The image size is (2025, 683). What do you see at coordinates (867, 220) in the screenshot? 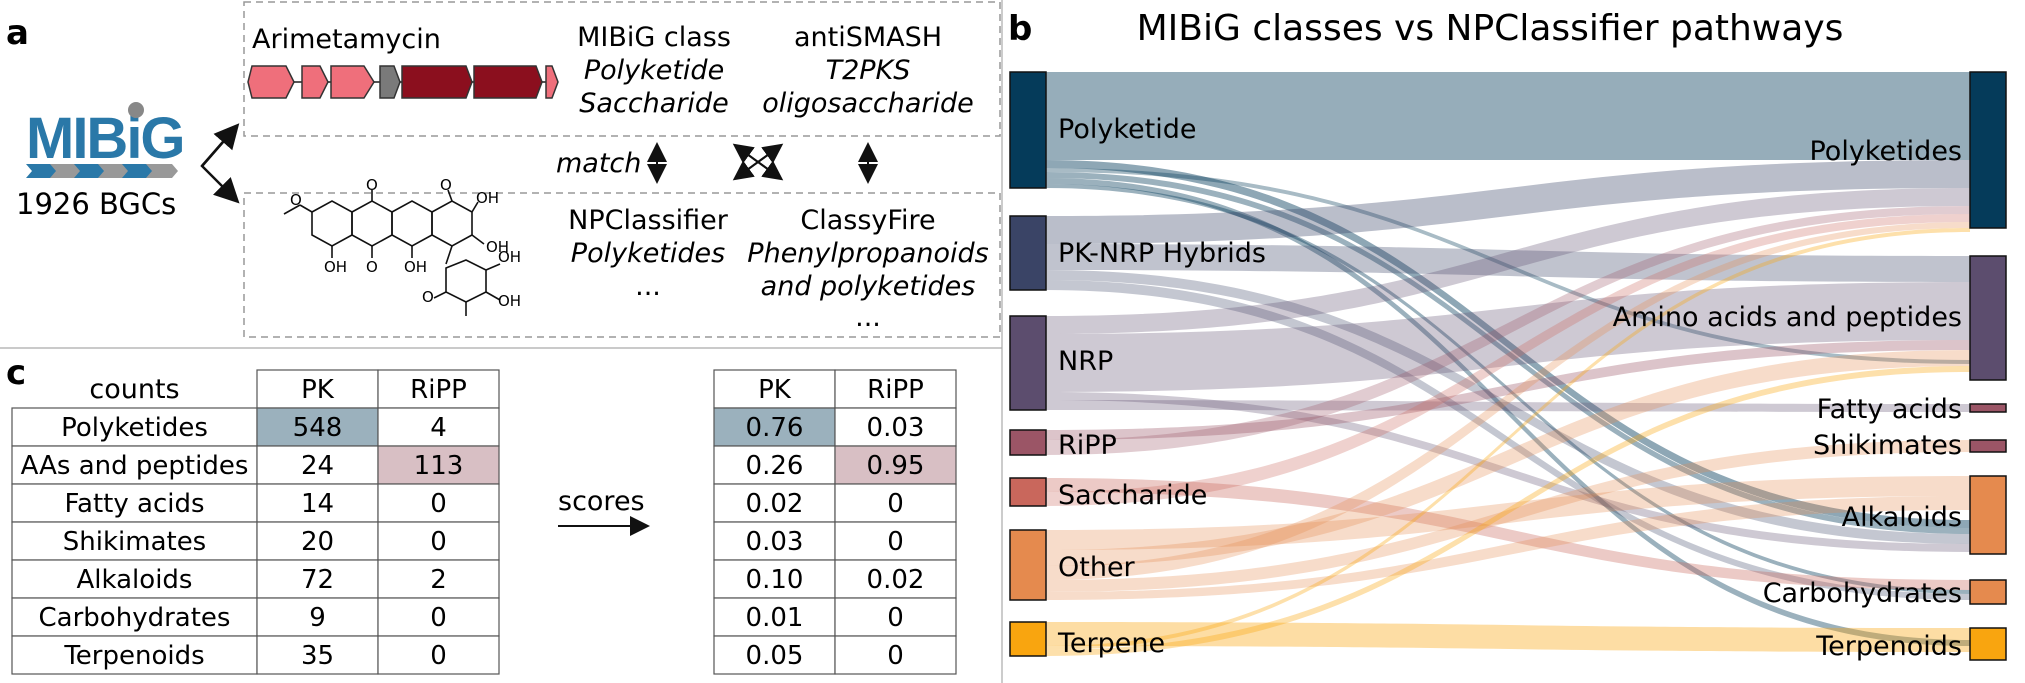
I see `classyfire-header: ClassyFire` at bounding box center [867, 220].